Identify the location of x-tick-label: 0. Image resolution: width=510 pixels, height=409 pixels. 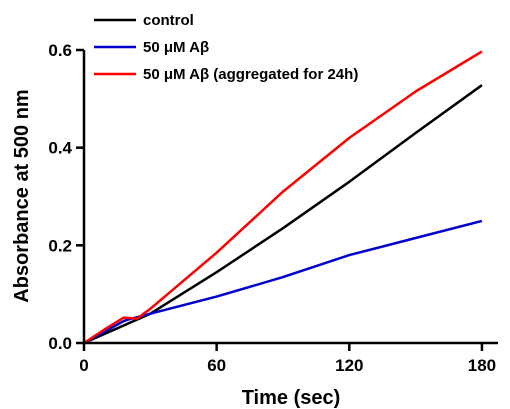
(83, 365).